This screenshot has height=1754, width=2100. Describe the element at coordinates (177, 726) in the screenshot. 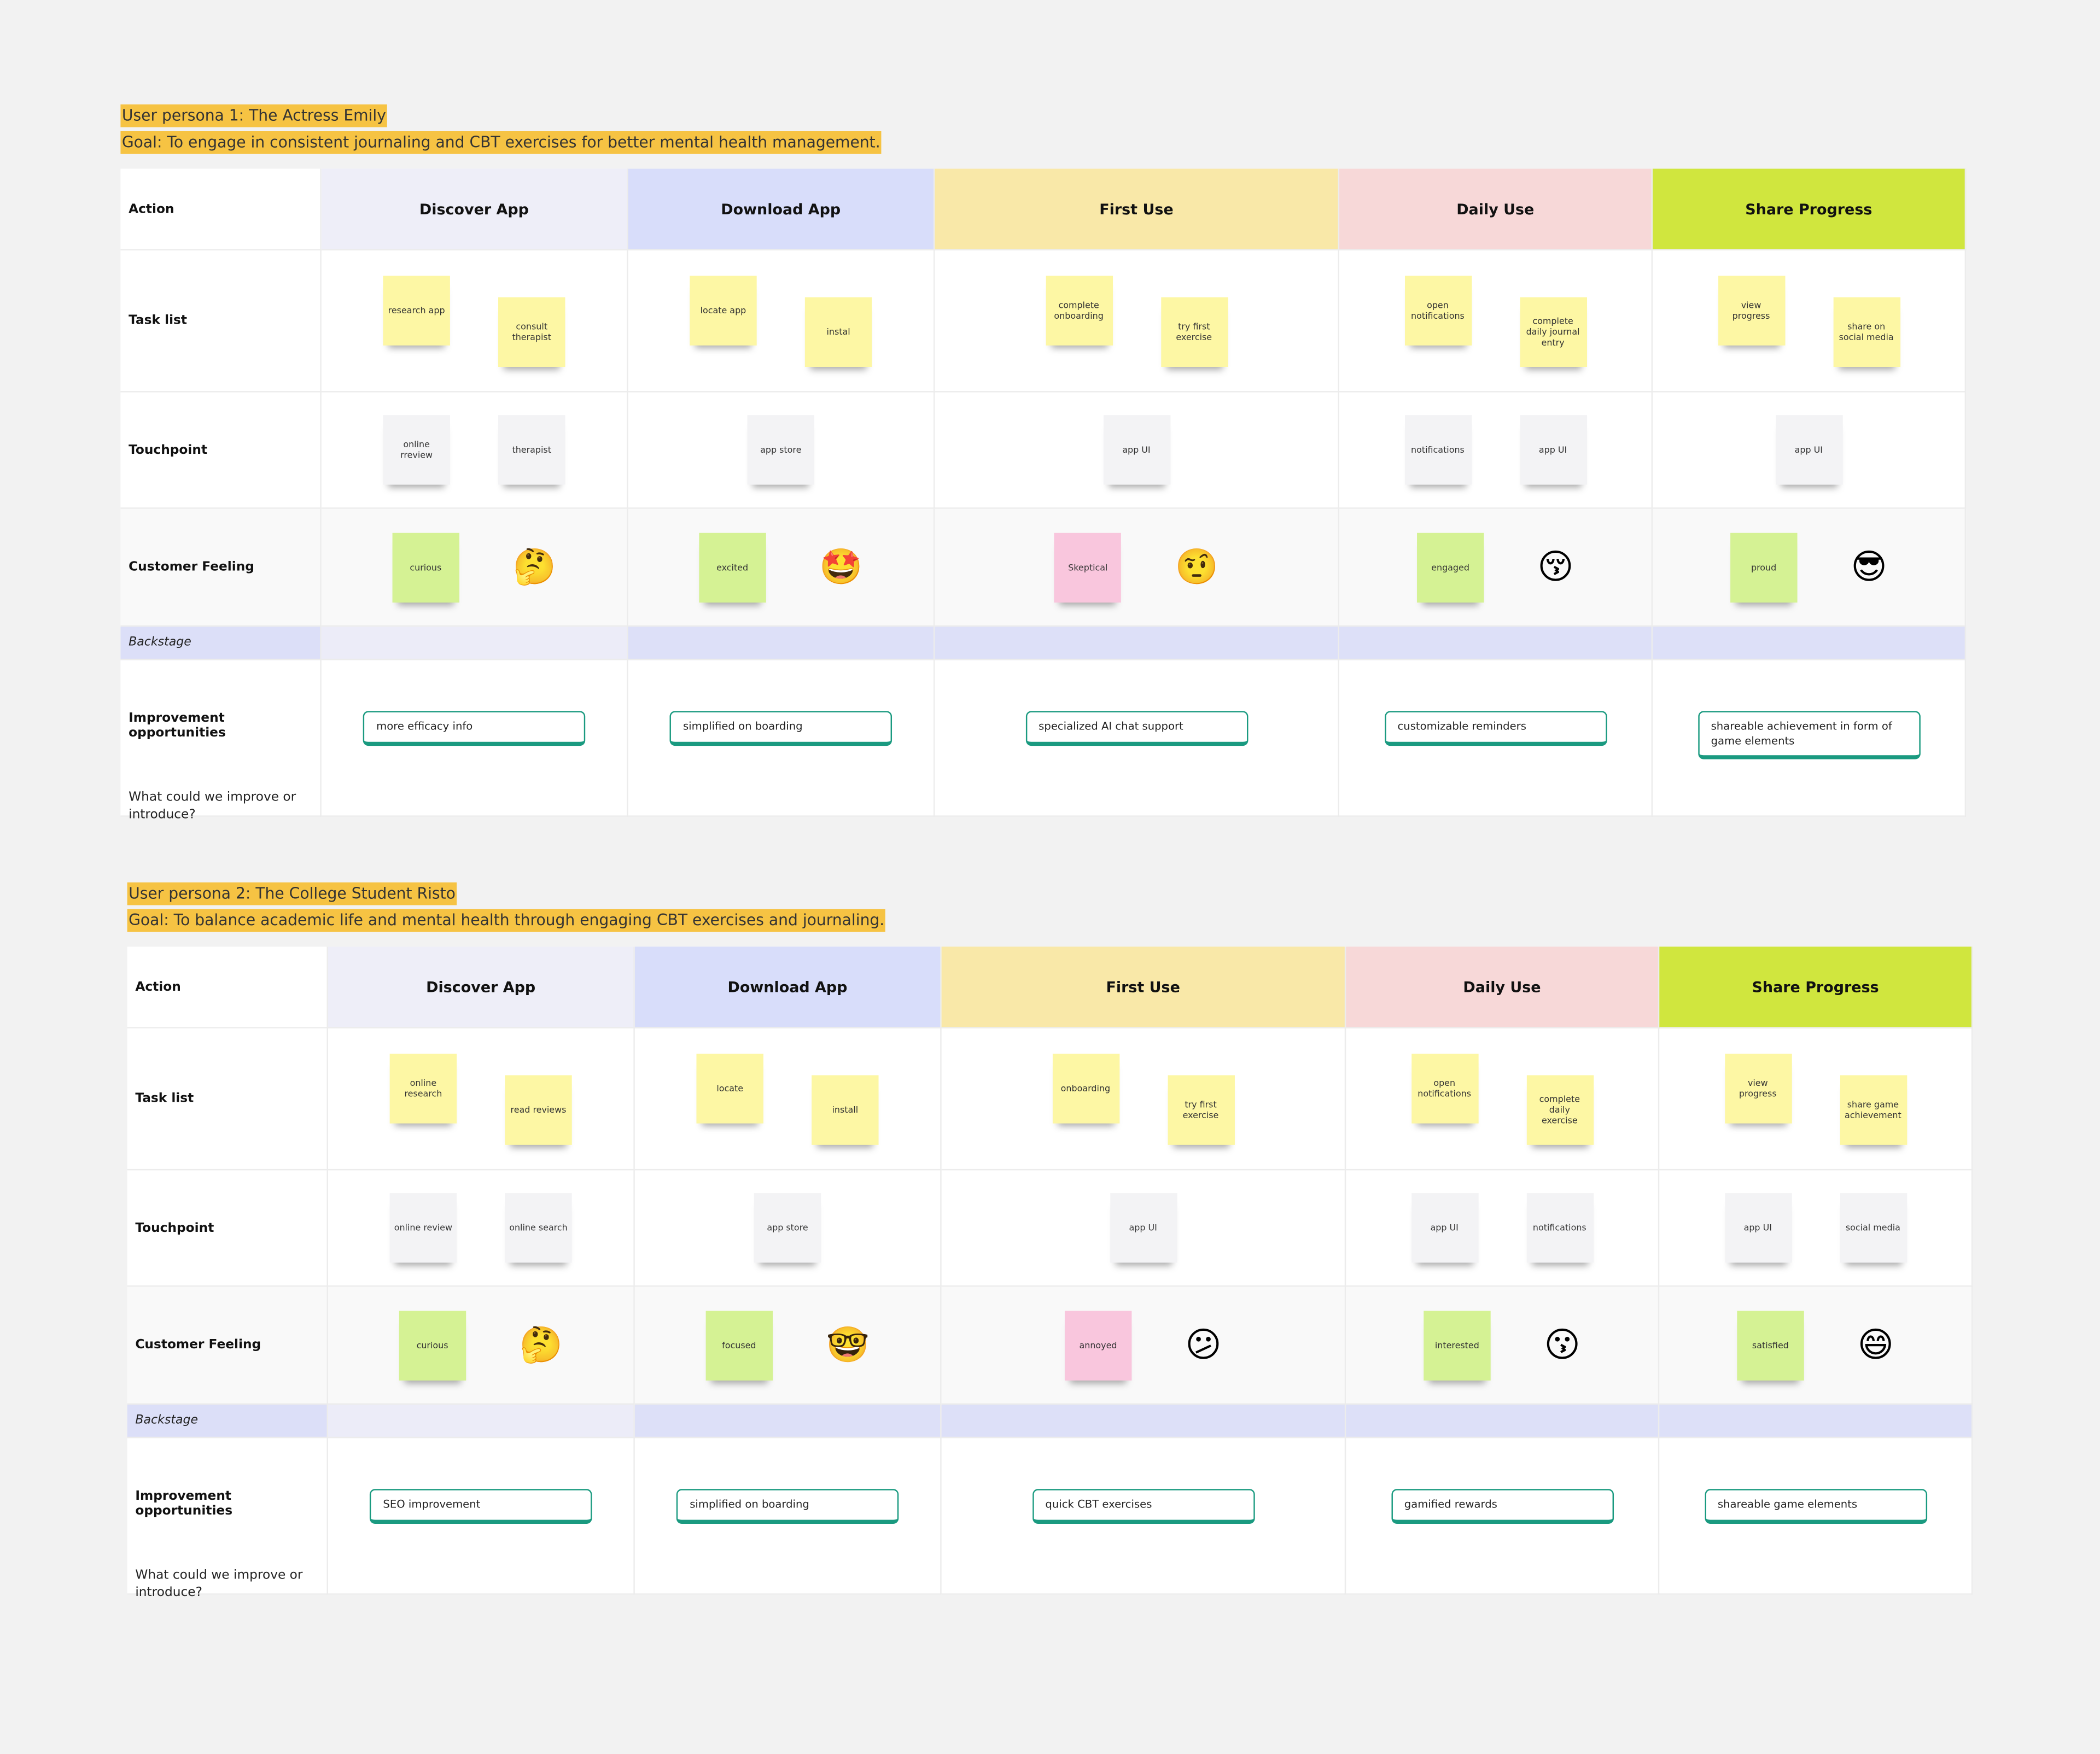

I see `row-label: Improvement opportunities` at that location.